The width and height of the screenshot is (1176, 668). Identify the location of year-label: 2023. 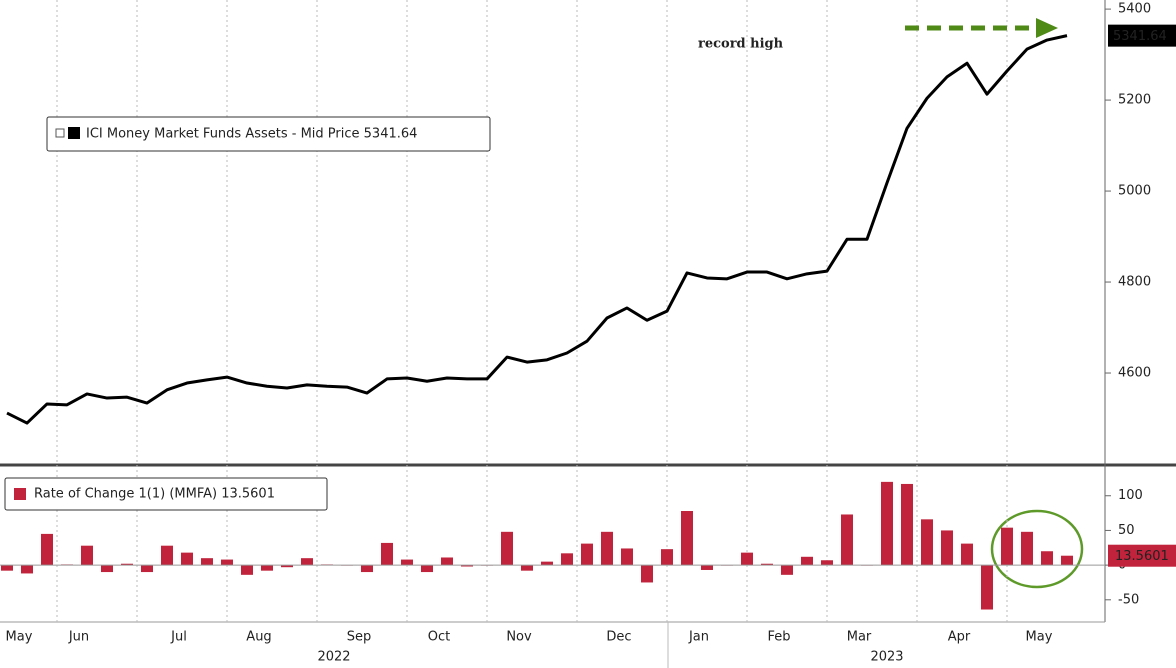
(886, 657).